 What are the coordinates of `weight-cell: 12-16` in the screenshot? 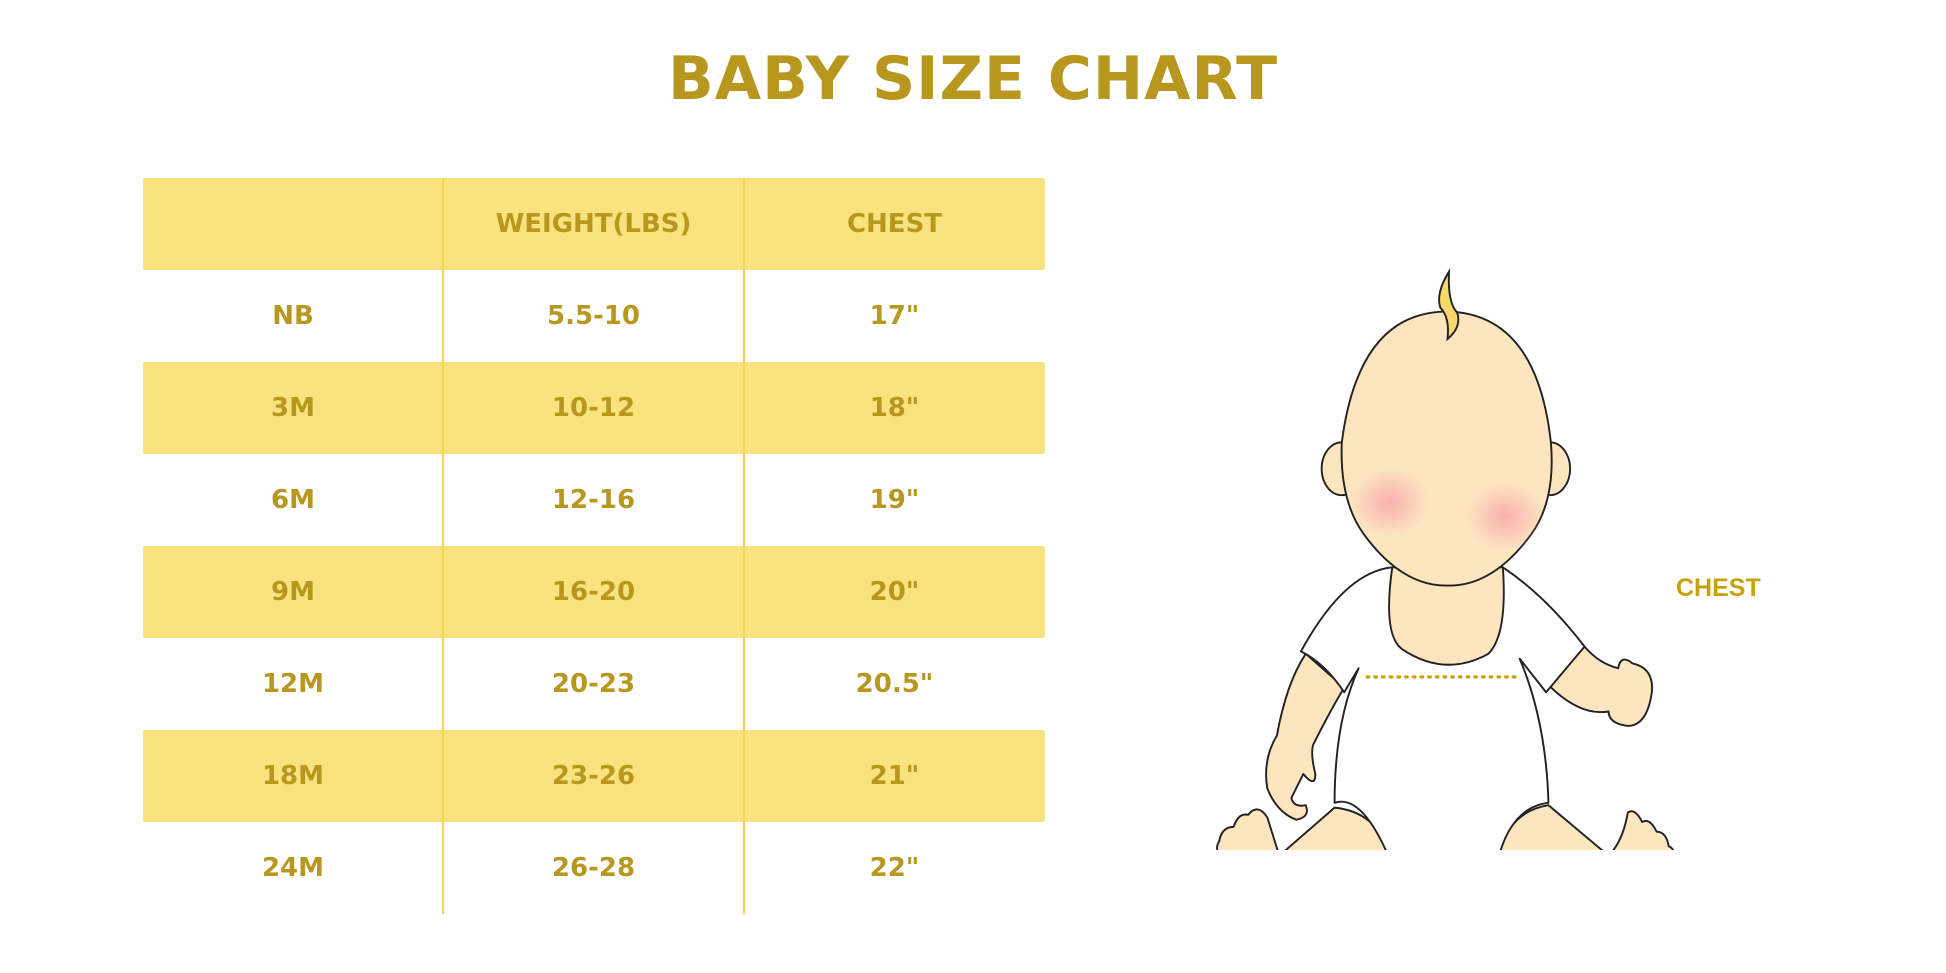 It's located at (593, 500).